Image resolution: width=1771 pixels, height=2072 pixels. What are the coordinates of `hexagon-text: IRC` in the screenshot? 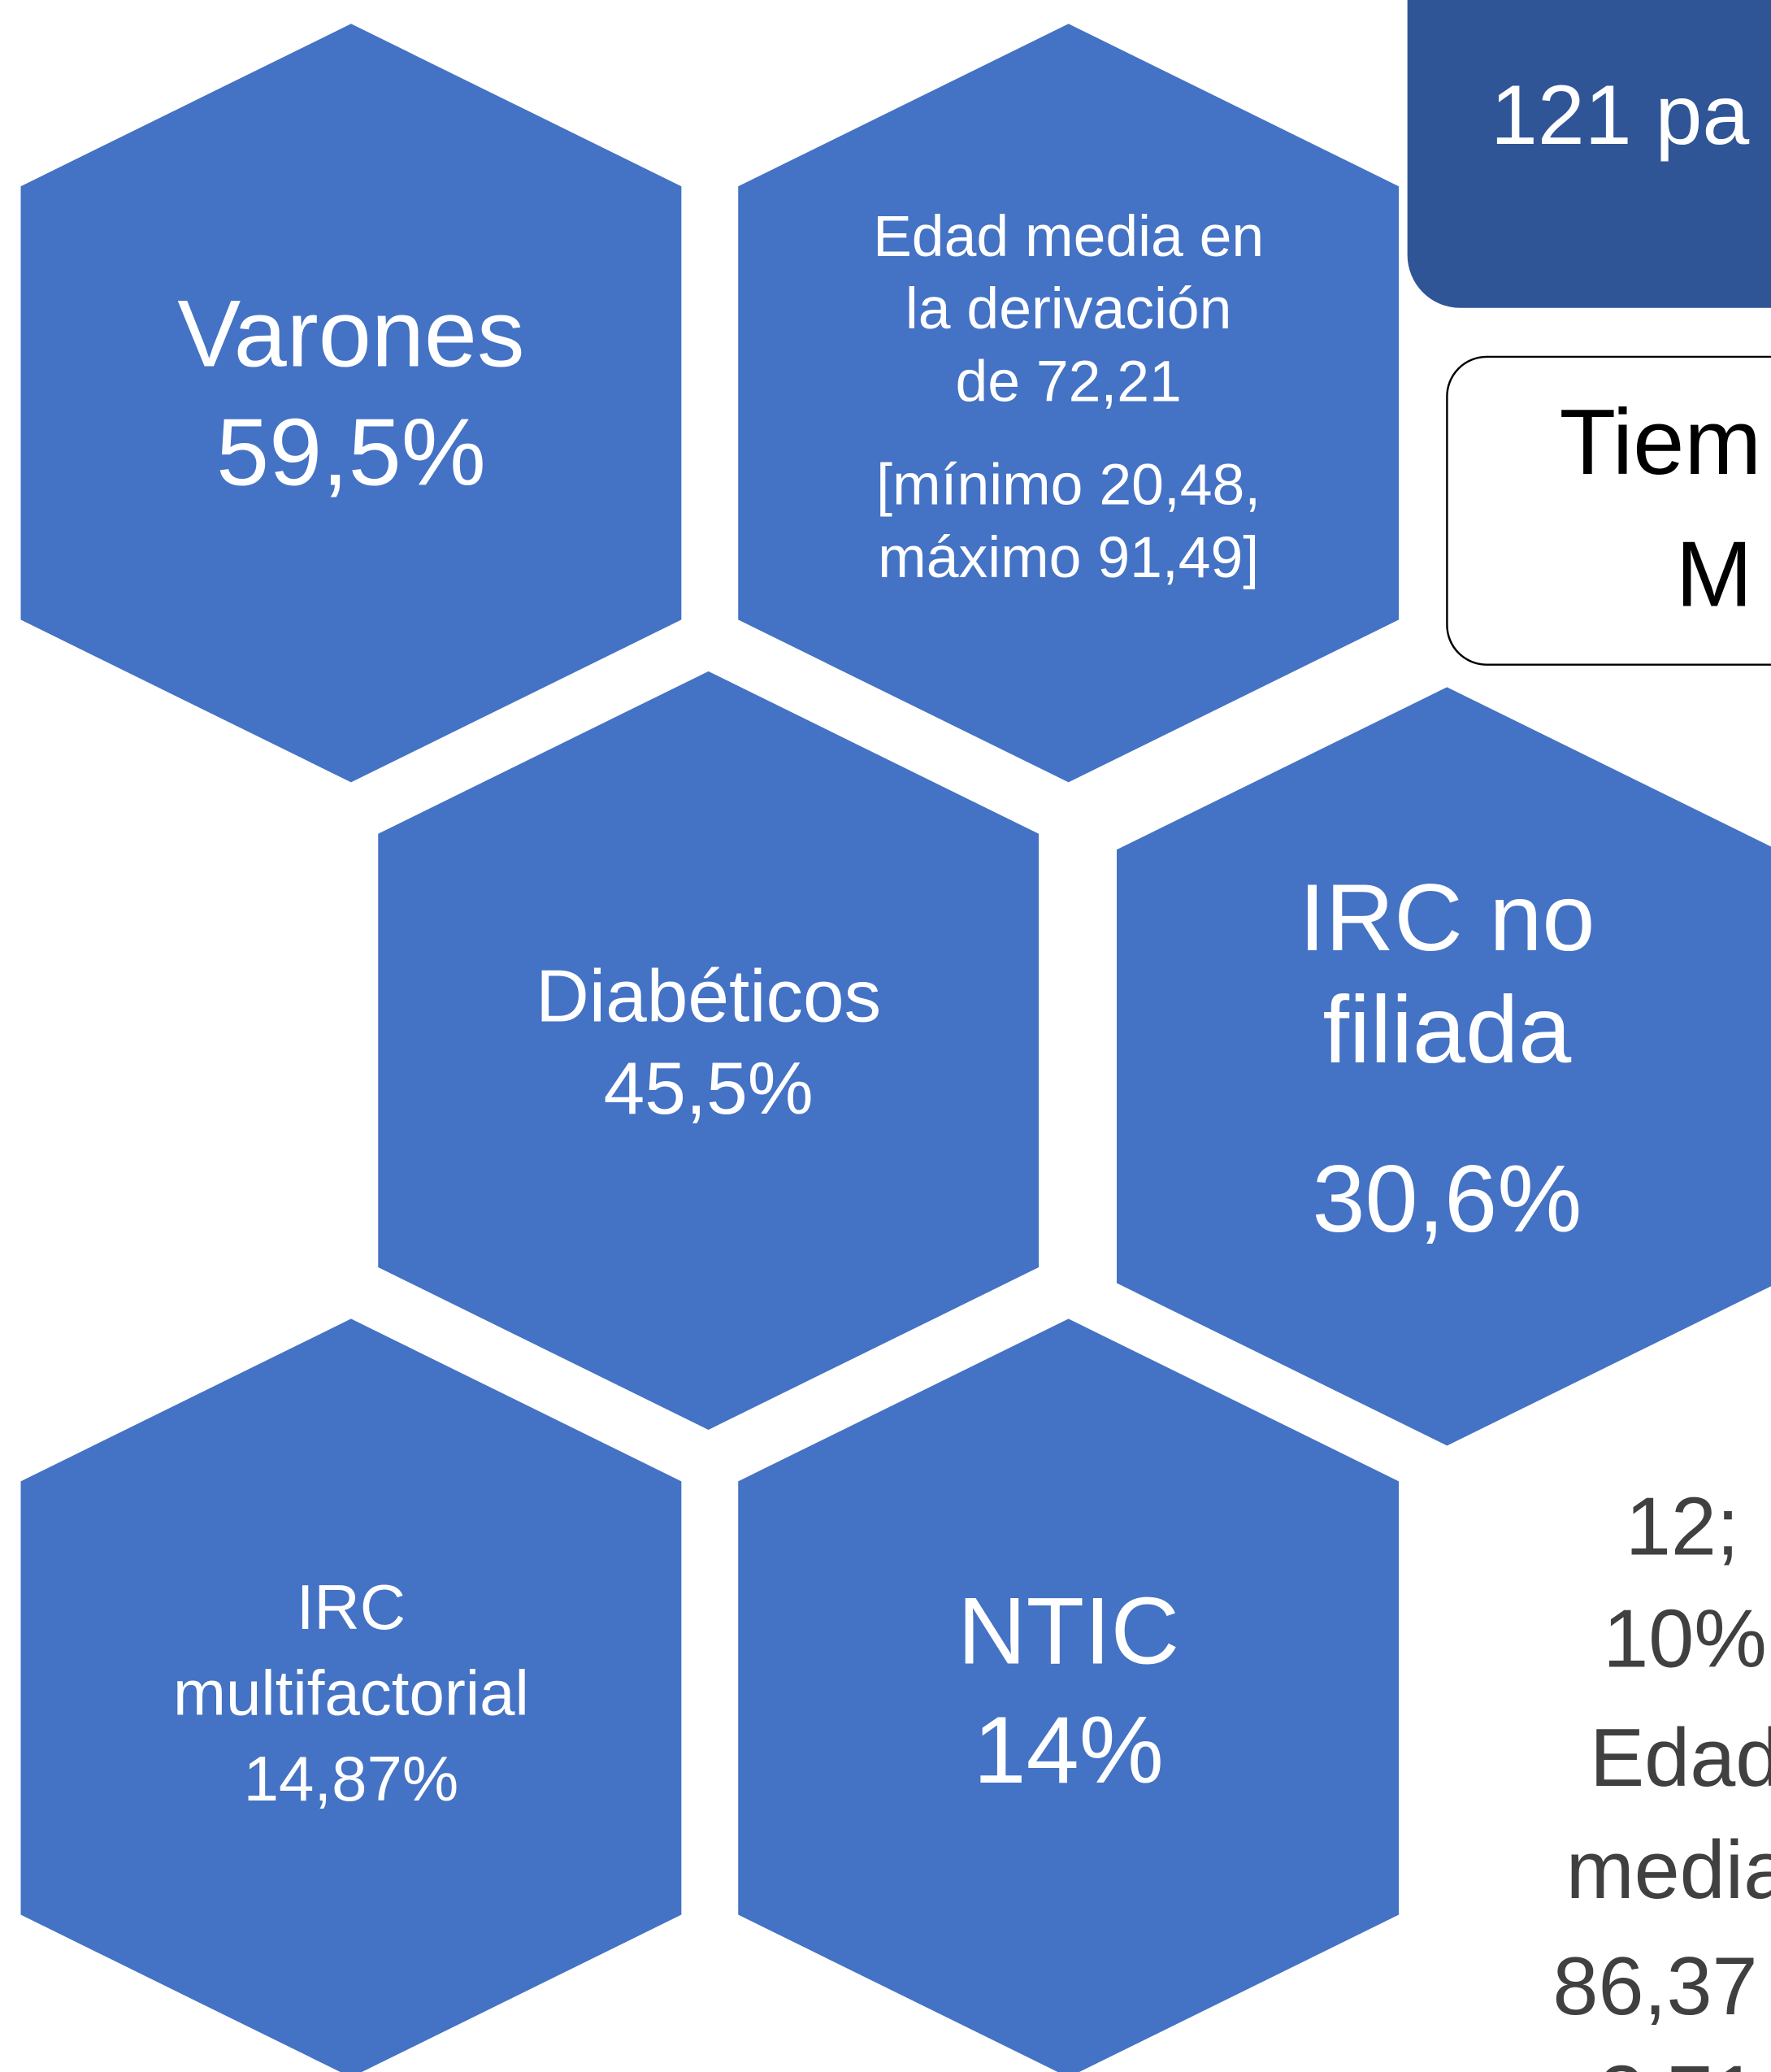 It's located at (351, 1607).